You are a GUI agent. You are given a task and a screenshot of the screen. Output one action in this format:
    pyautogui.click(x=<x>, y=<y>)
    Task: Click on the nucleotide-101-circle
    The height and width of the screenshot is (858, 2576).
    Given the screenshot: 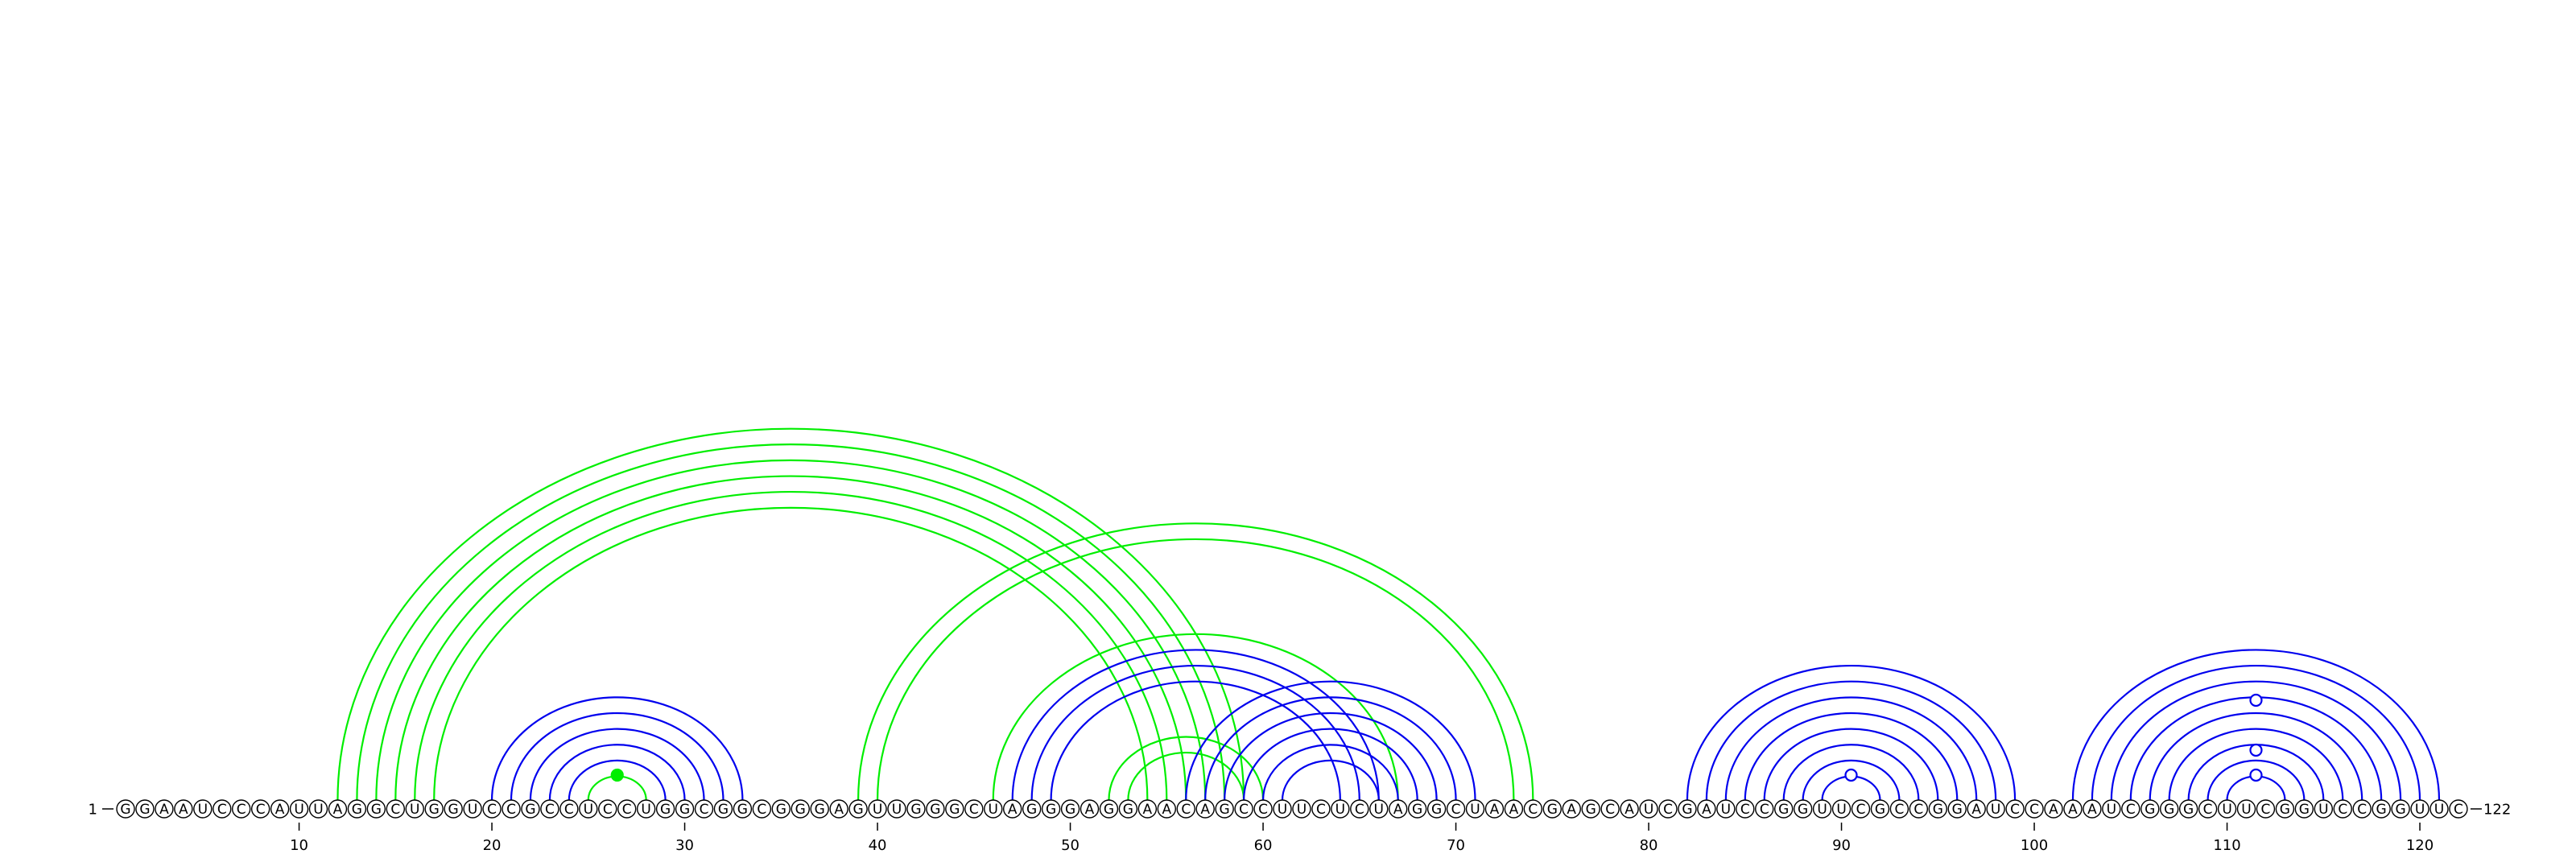 What is the action you would take?
    pyautogui.click(x=2053, y=809)
    